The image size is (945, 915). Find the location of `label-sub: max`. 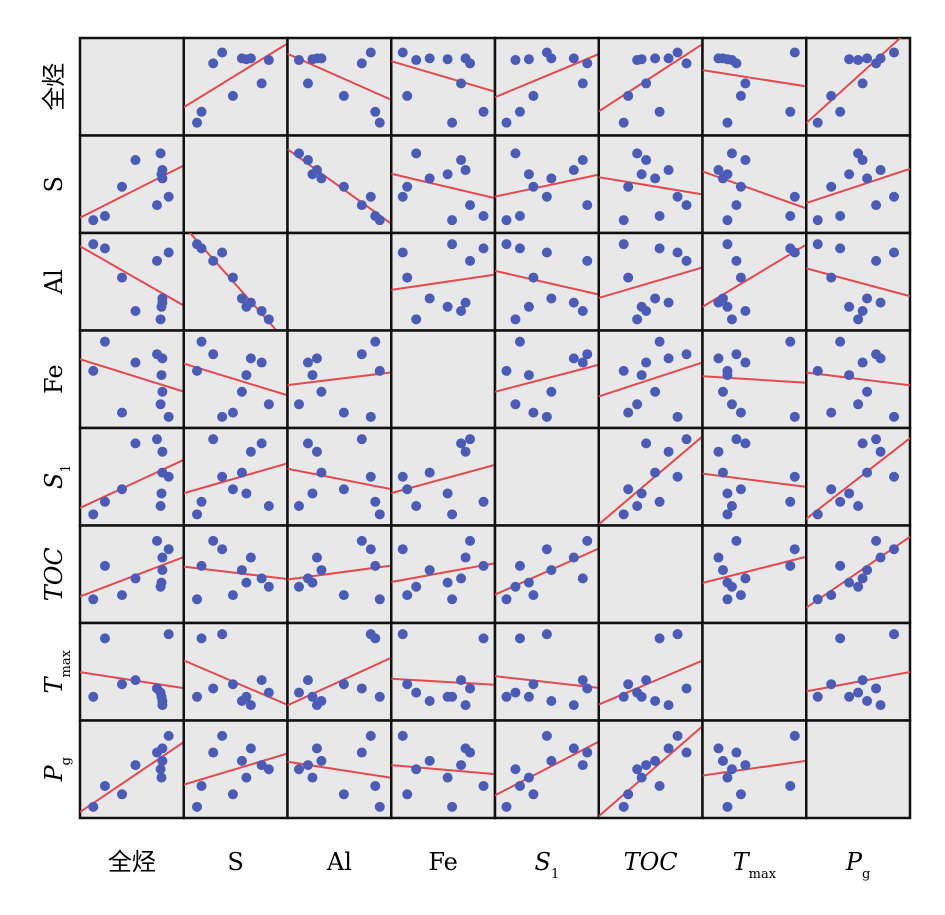

label-sub: max is located at coordinates (763, 874).